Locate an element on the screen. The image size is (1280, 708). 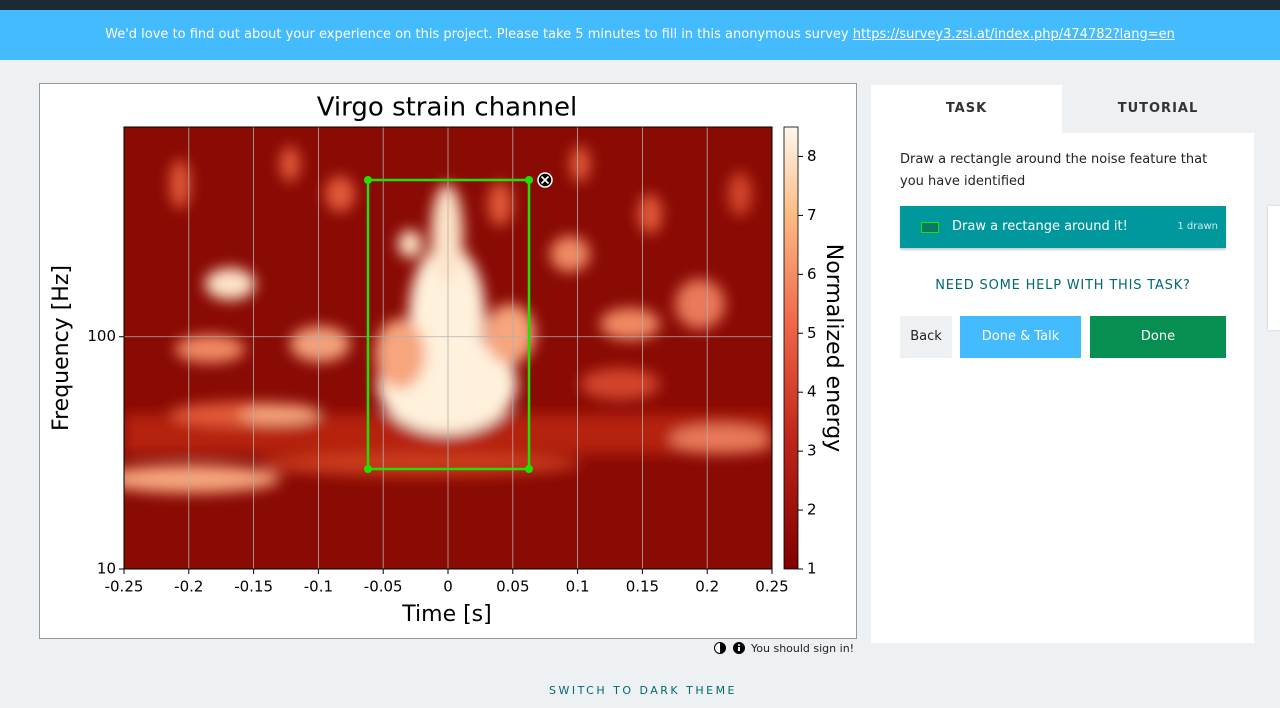
y-tick-label: 100 is located at coordinates (101, 336).